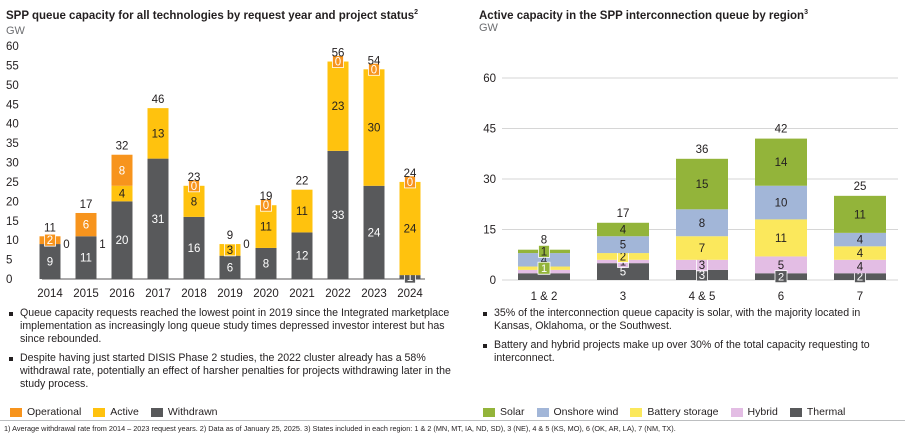 This screenshot has width=905, height=437. Describe the element at coordinates (623, 214) in the screenshot. I see `total-label-3: 17` at that location.